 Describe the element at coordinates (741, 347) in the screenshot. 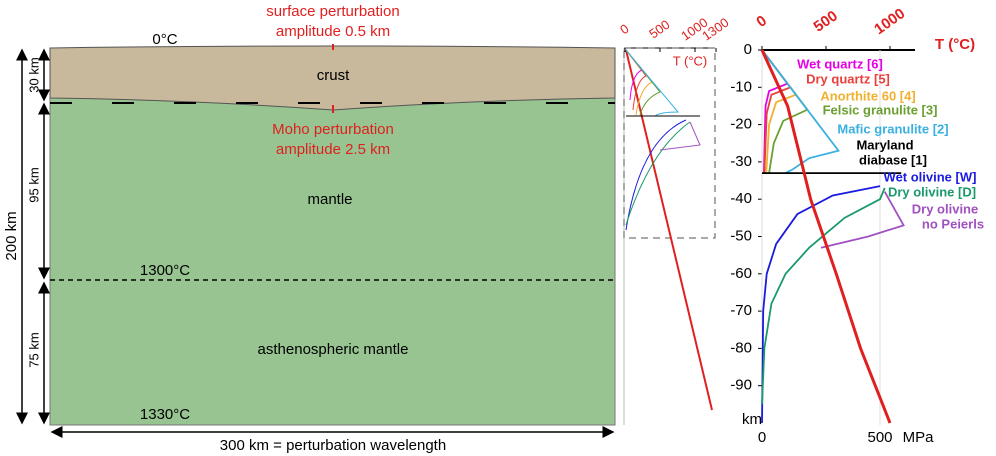

I see `depth-tick-label: -80` at that location.